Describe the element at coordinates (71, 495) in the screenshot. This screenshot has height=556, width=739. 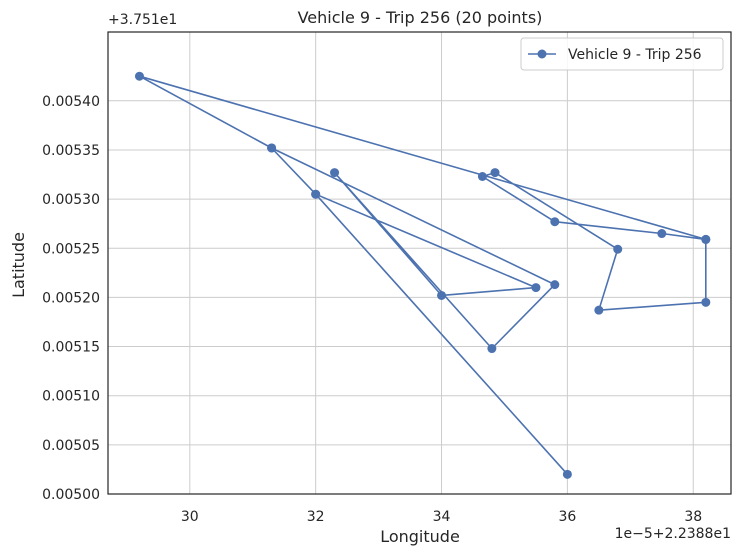
I see `y-tick-label: 0.00500` at that location.